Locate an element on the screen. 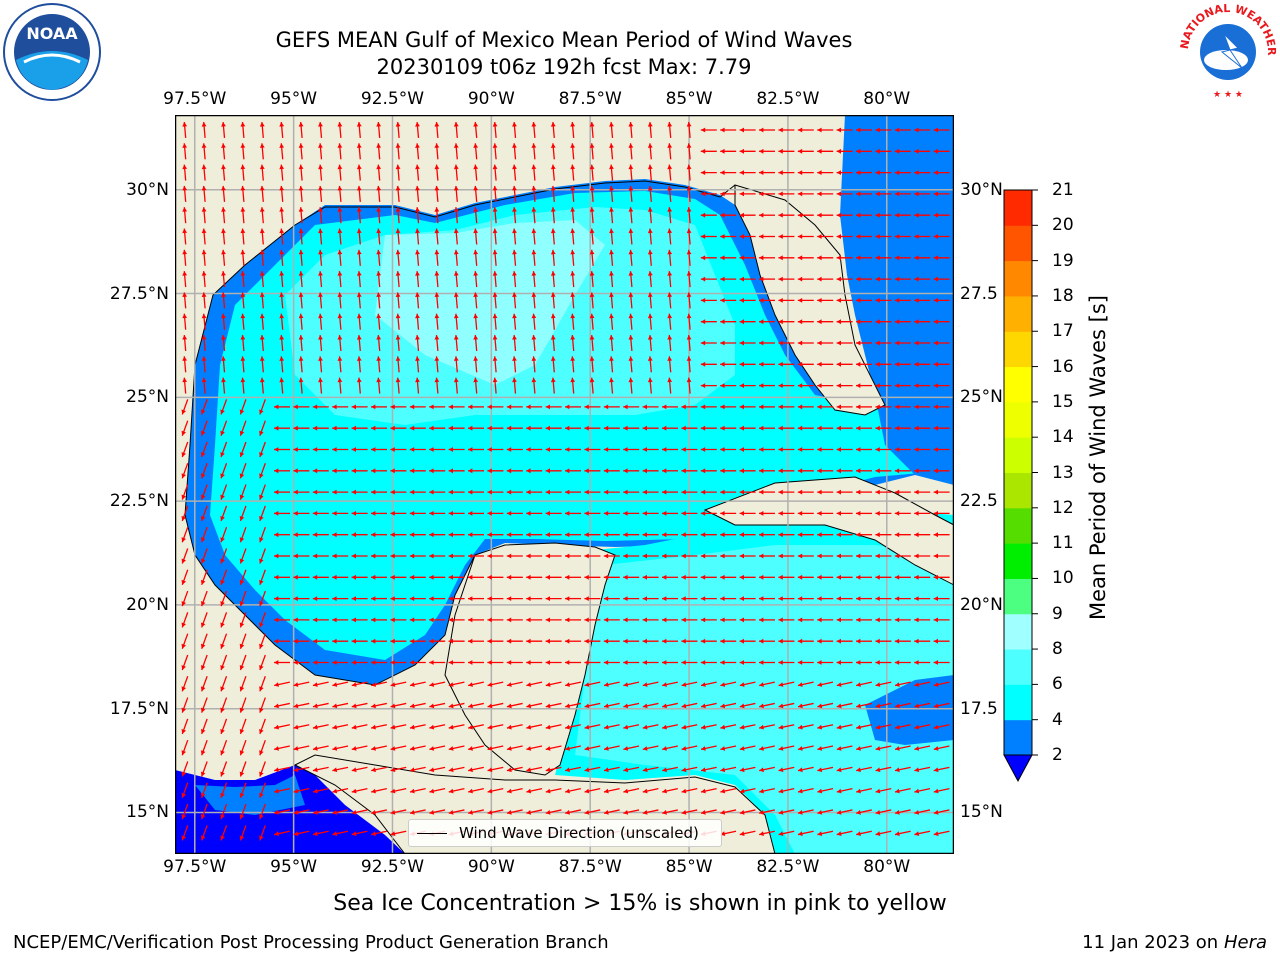  colorbar-label: Mean Period of Wind Waves [s] is located at coordinates (1098, 457).